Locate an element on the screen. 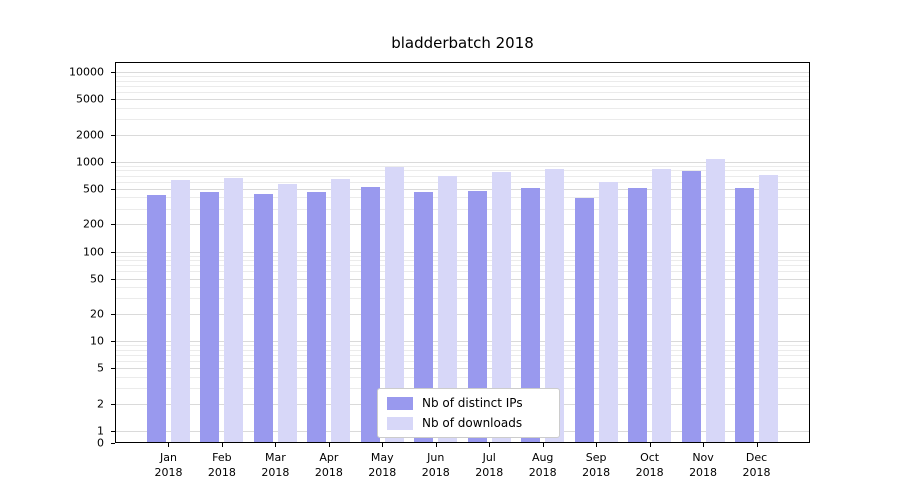 This screenshot has width=900, height=500. y-tick-label: 5 is located at coordinates (100, 368).